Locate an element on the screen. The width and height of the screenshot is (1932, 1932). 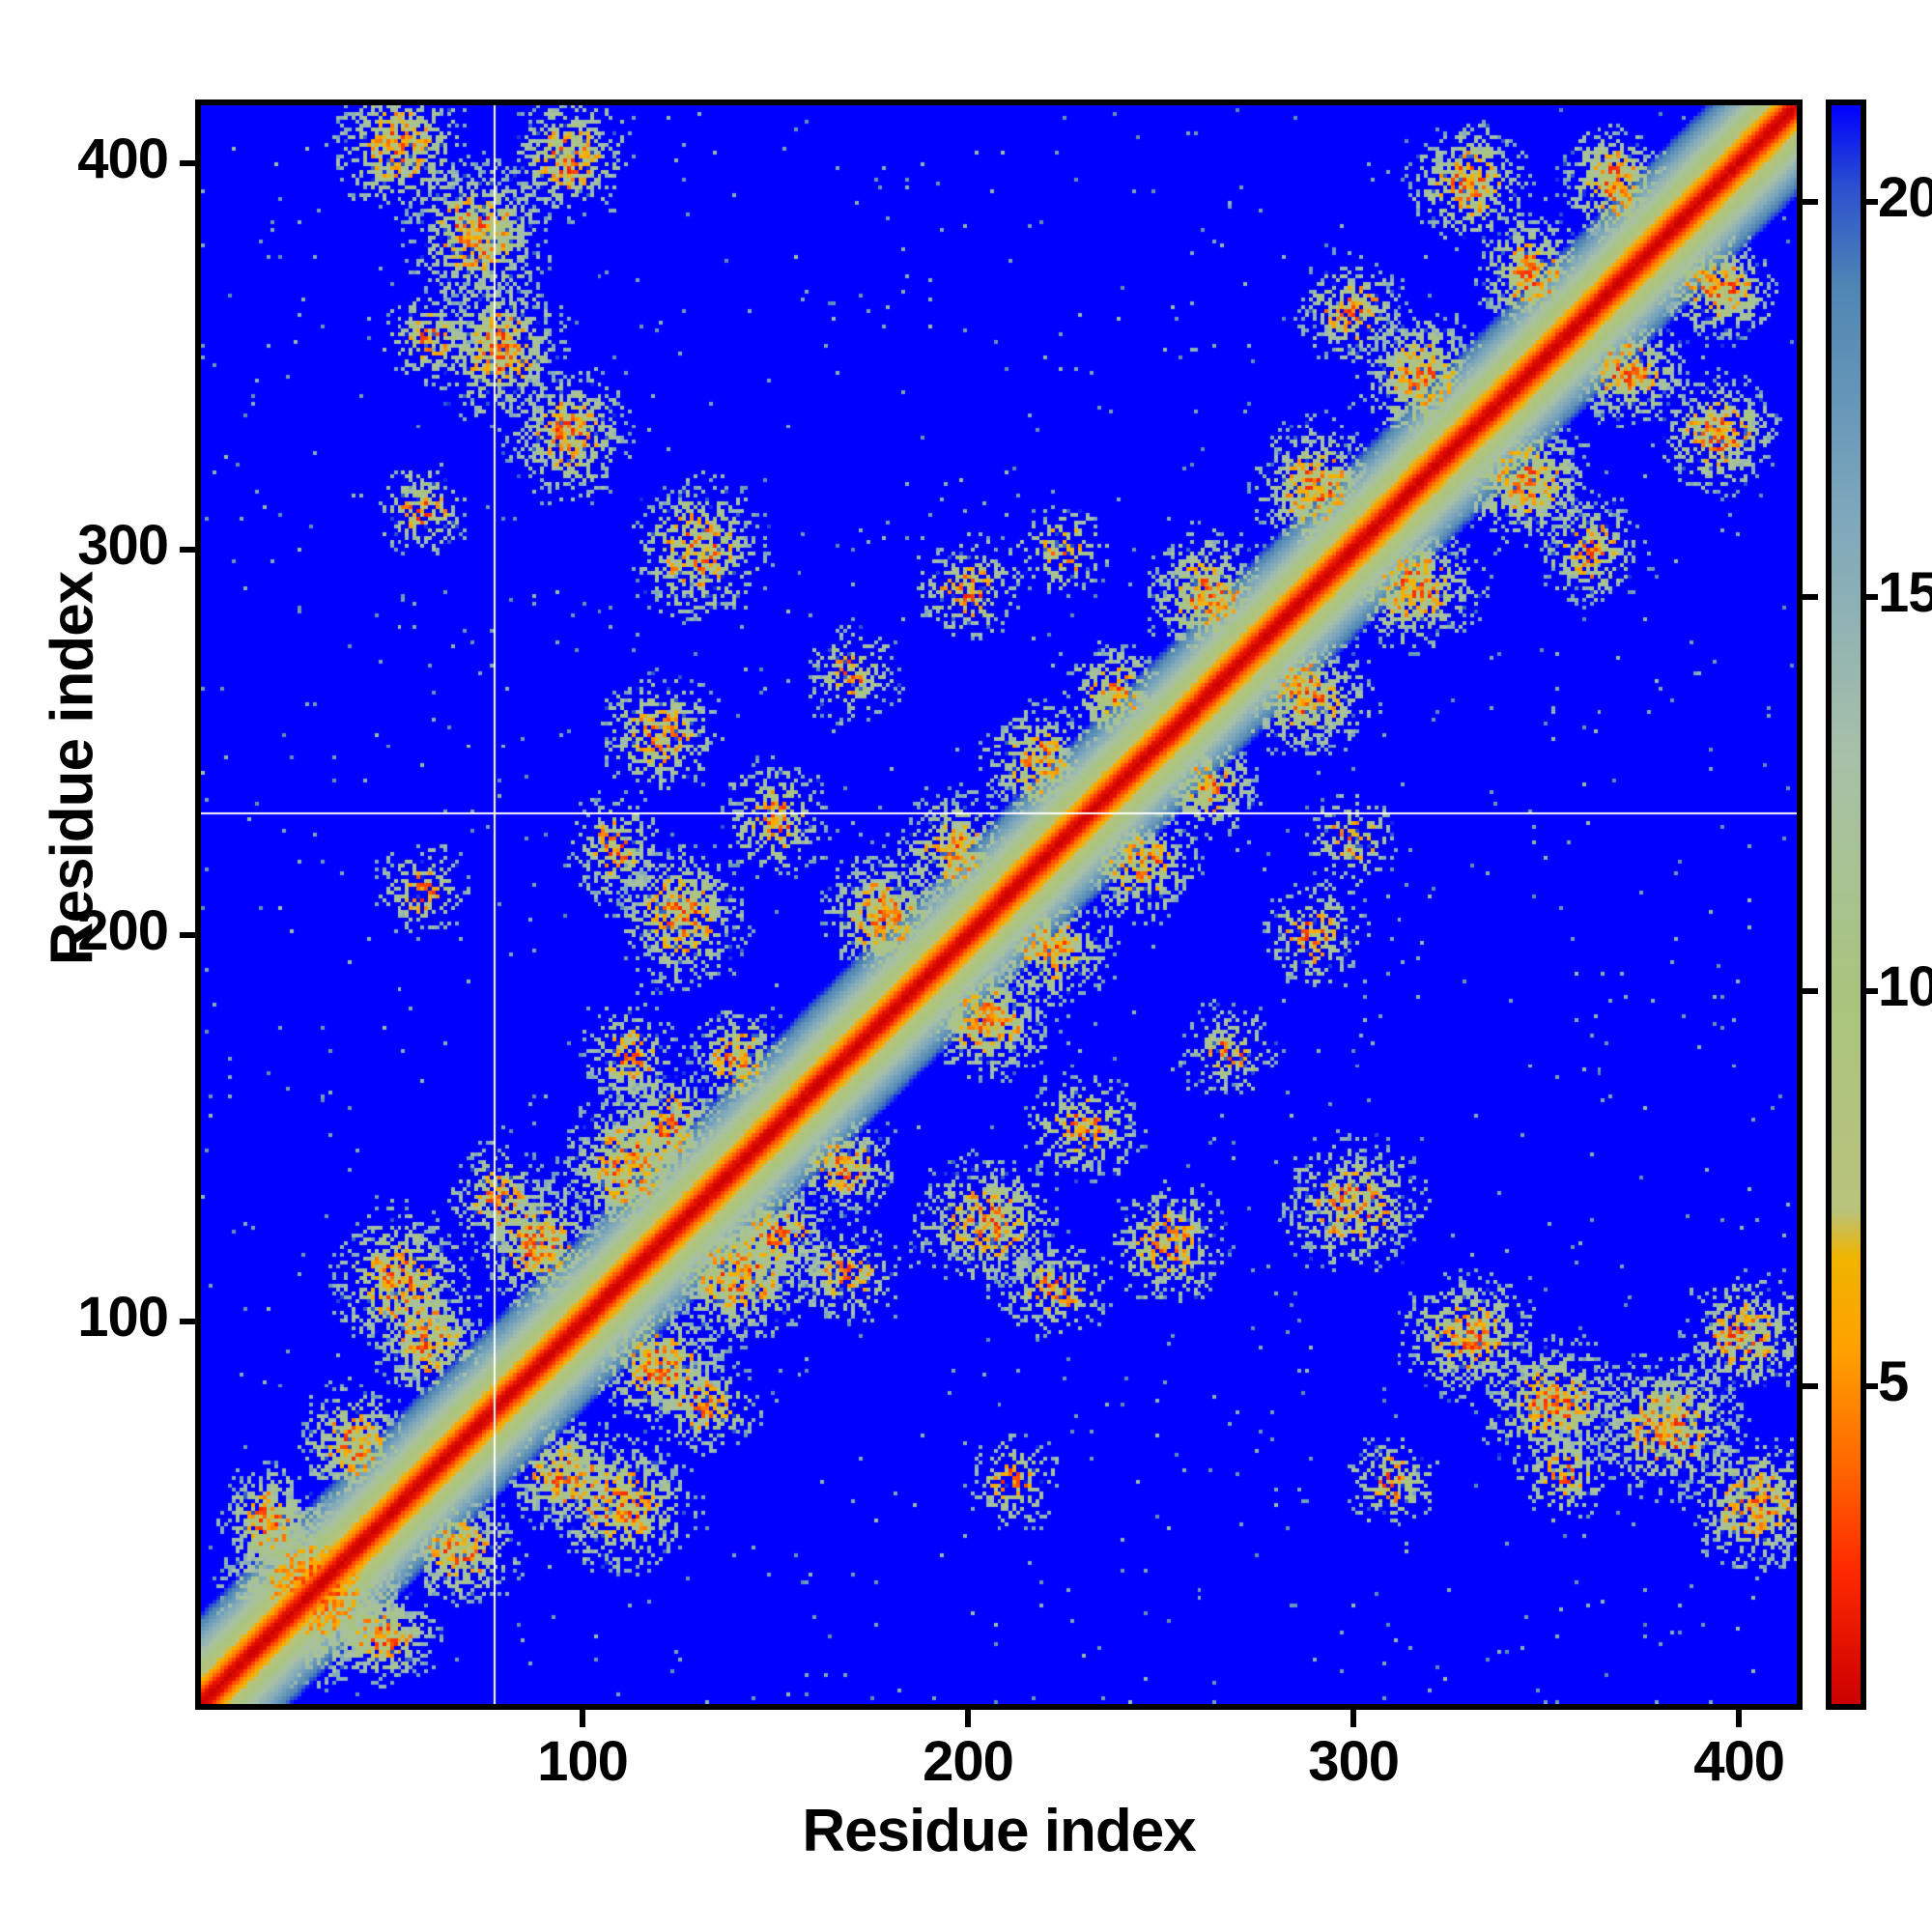
colorbar is located at coordinates (1846, 904).